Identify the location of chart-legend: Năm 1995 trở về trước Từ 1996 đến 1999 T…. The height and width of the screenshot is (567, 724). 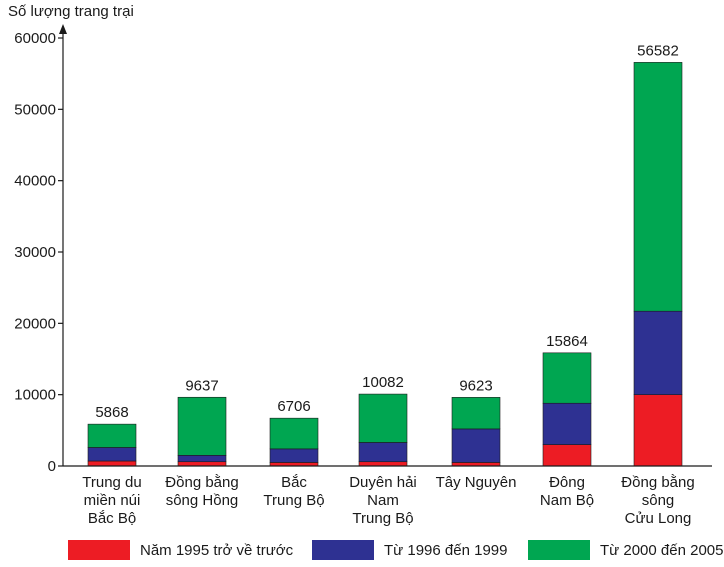
(362, 553).